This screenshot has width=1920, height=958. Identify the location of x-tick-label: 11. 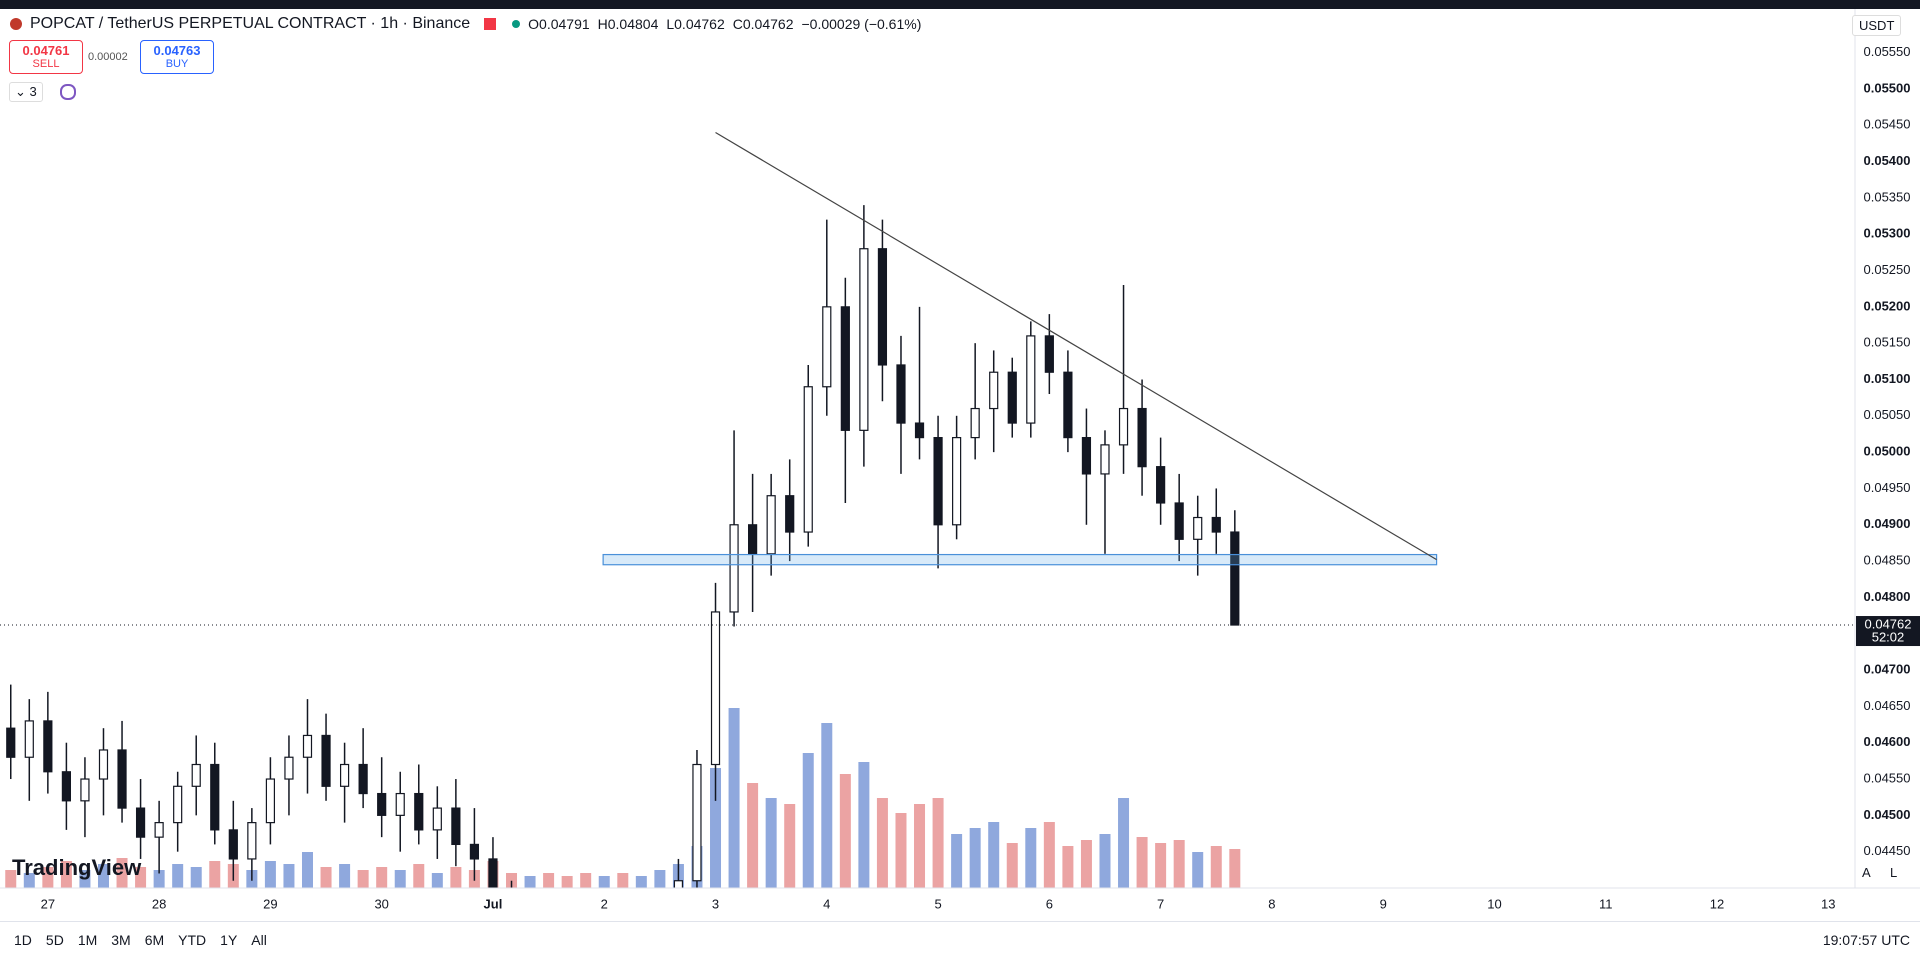
(1606, 903).